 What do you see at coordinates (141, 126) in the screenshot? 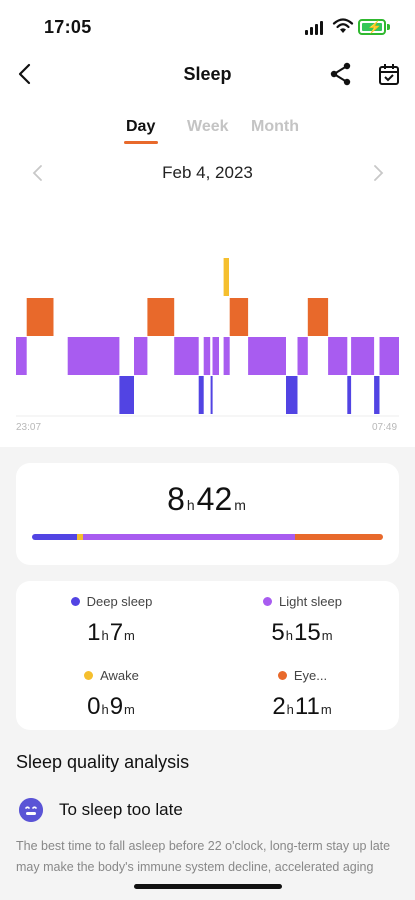
I see `tab-day: Day` at bounding box center [141, 126].